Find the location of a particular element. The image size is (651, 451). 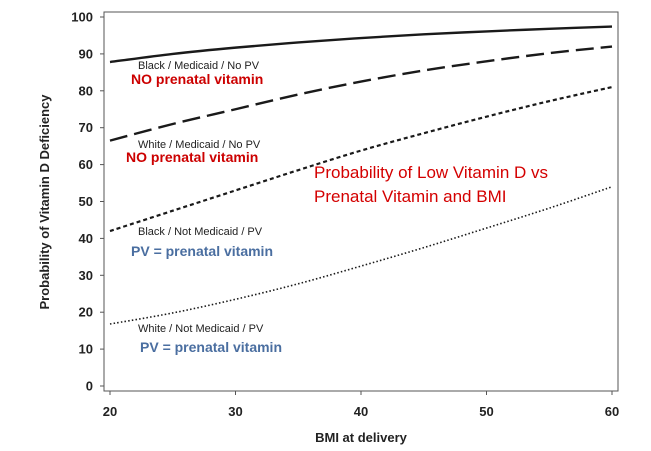

y-tick-label: 20 is located at coordinates (86, 312).